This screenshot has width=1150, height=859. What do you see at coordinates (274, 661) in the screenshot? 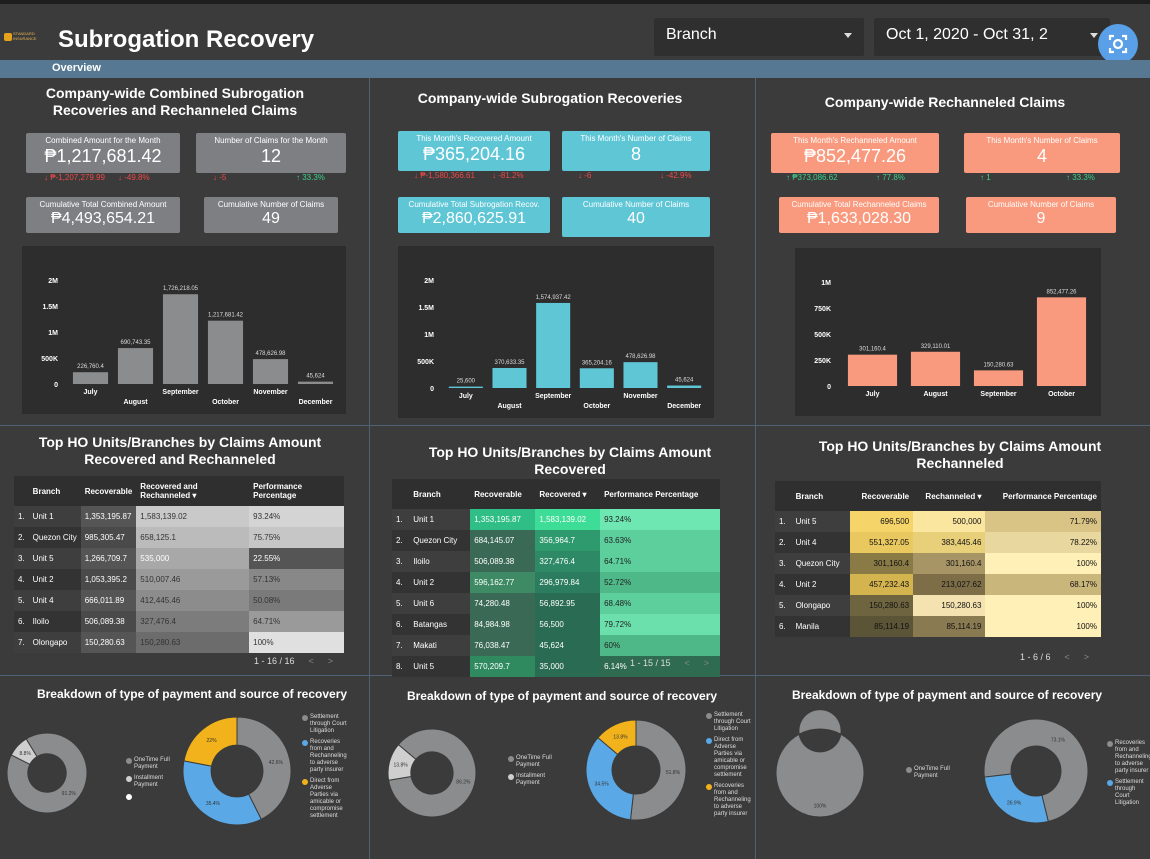
I see `pager-range: 1 - 16 / 16` at bounding box center [274, 661].